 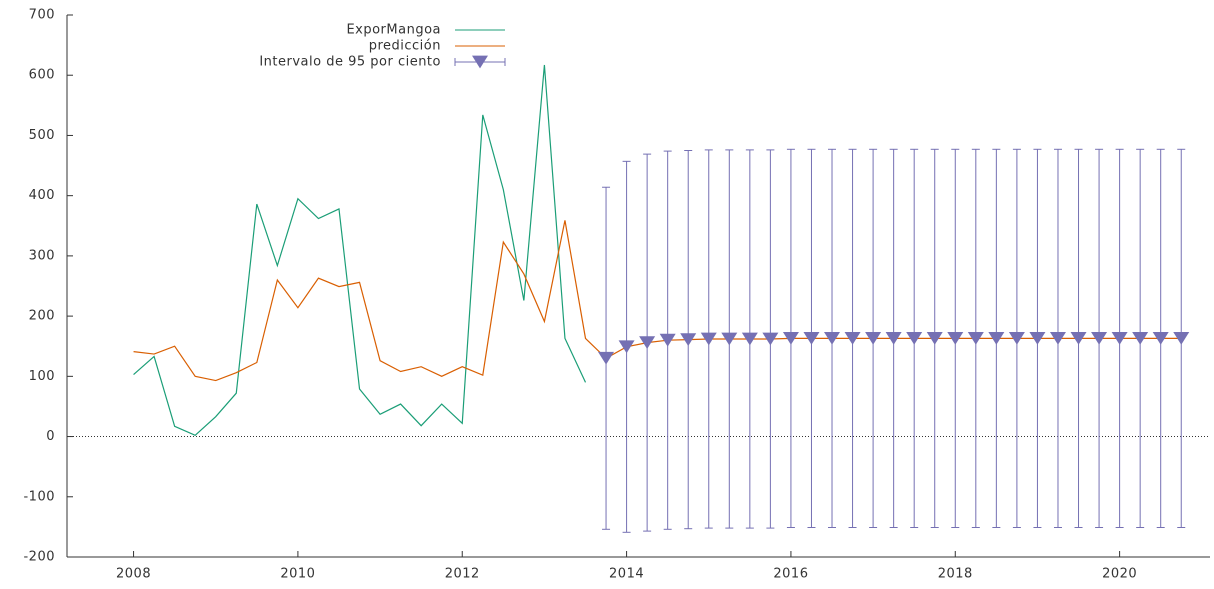 What do you see at coordinates (42, 75) in the screenshot?
I see `y-tick-label: 600` at bounding box center [42, 75].